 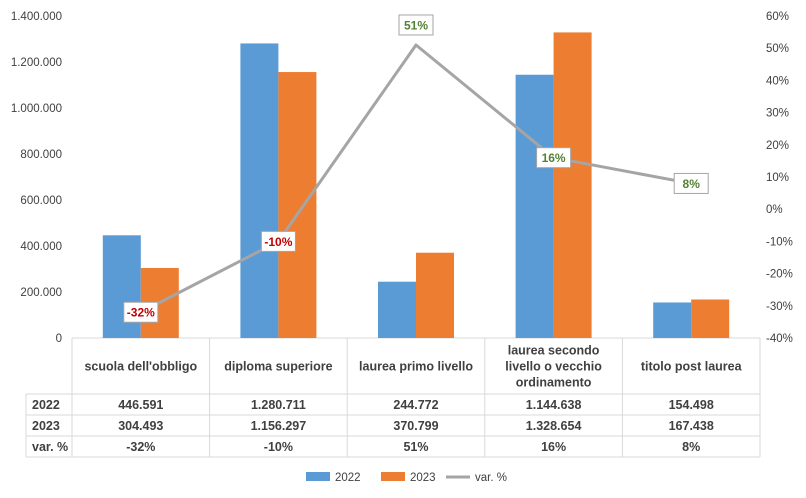 I want to click on line-data-label: 51%, so click(x=416, y=25).